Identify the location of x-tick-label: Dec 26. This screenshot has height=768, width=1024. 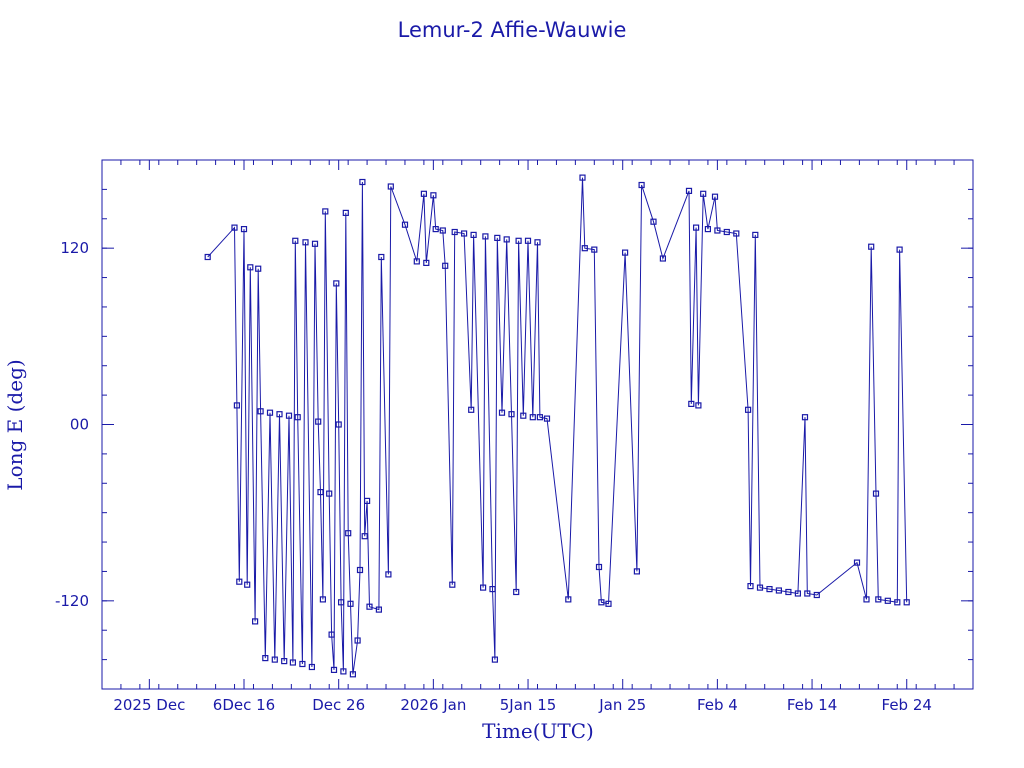
(338, 705).